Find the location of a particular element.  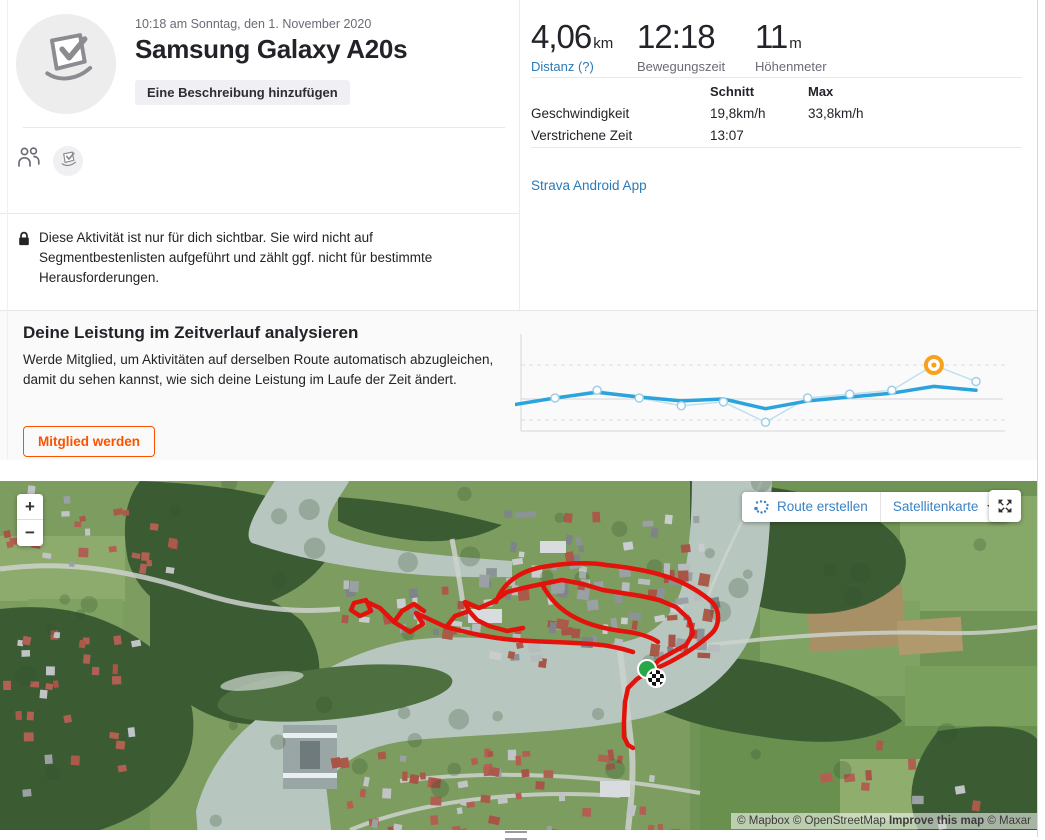

stat-unit: km is located at coordinates (603, 43).